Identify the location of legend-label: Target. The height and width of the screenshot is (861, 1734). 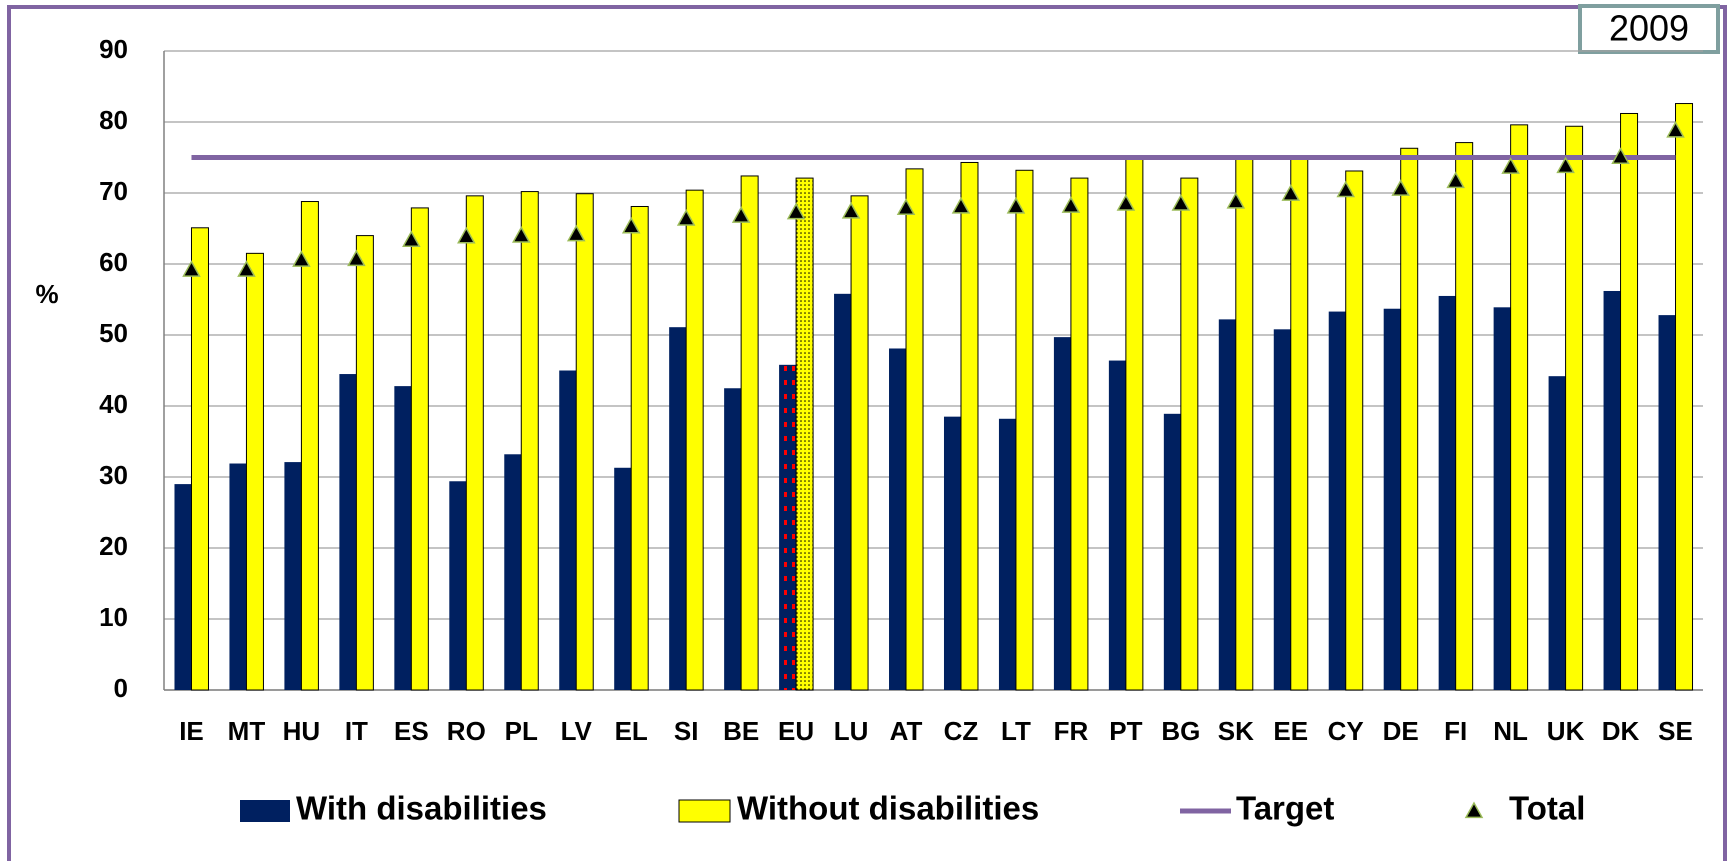
(1285, 808).